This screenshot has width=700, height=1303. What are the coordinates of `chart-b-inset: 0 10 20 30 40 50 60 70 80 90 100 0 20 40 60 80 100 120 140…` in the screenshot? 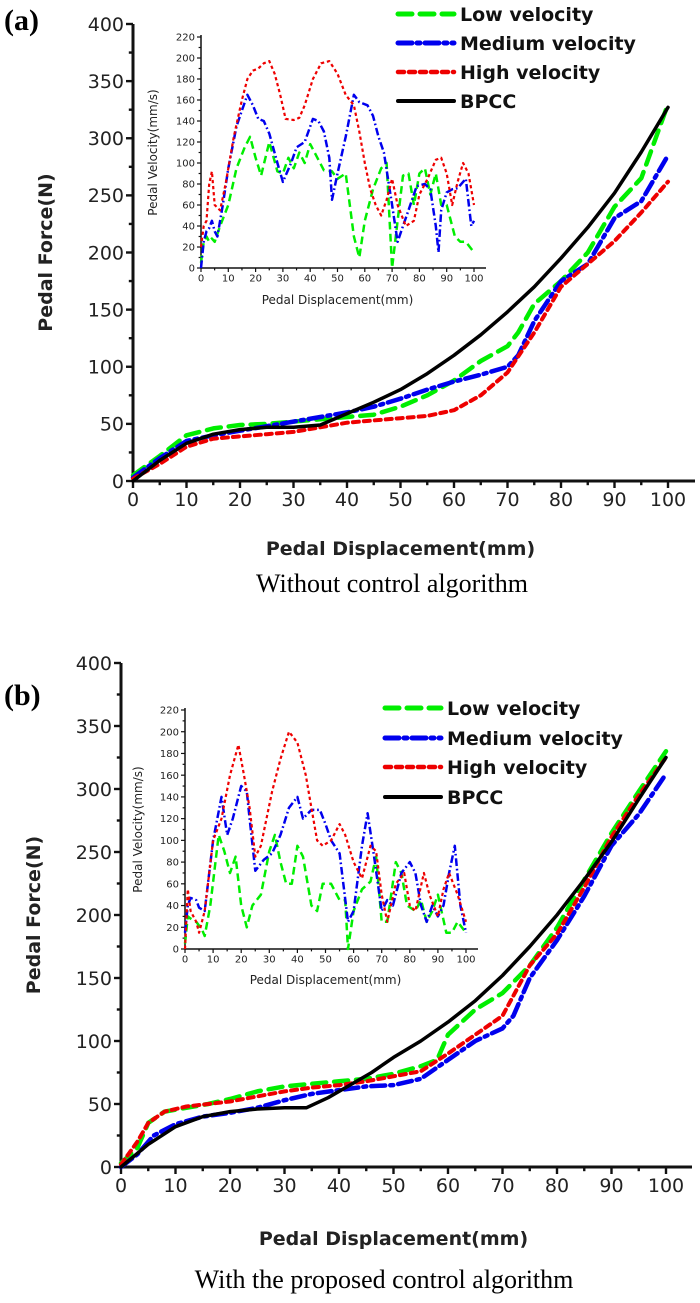 It's located at (304, 846).